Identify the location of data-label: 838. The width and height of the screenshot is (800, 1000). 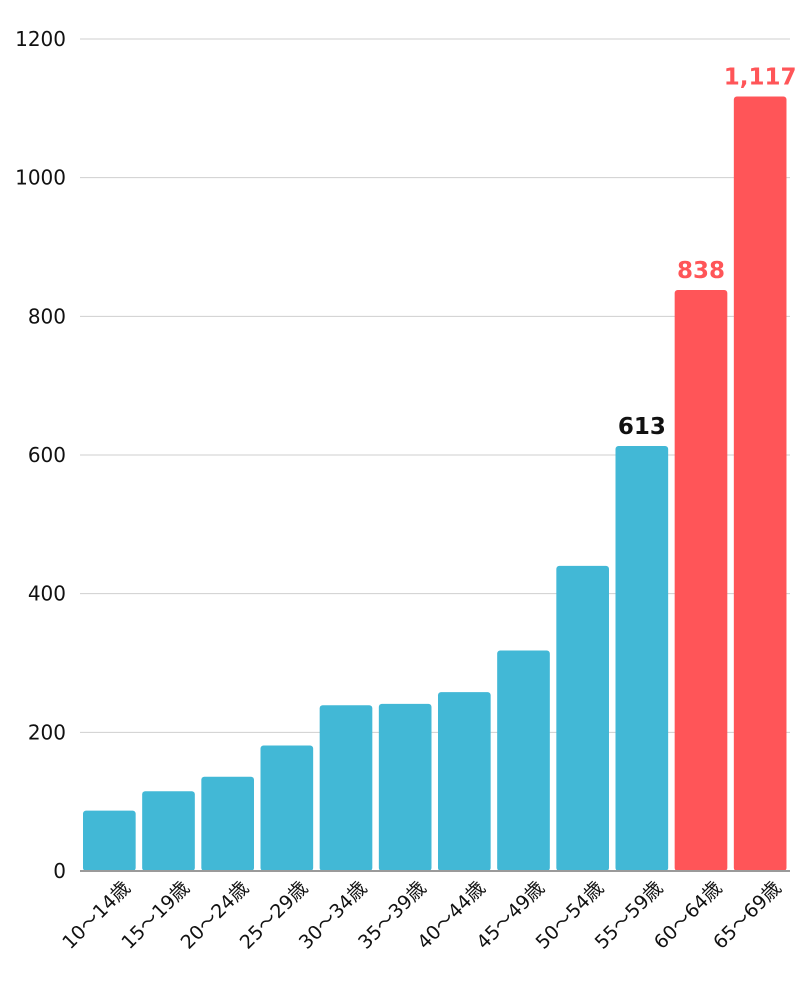
(701, 271).